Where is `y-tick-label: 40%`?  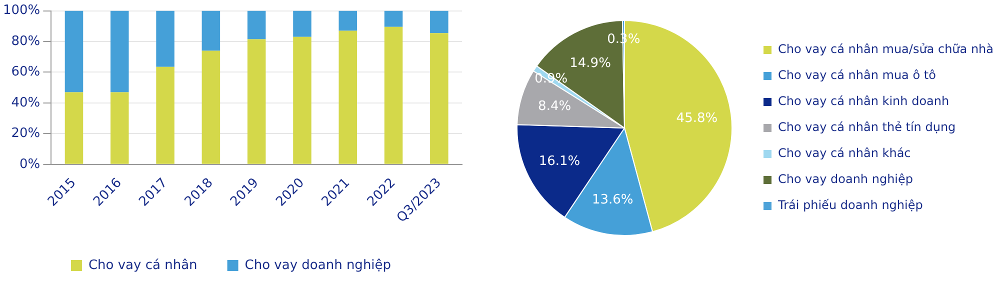 y-tick-label: 40% is located at coordinates (25, 102).